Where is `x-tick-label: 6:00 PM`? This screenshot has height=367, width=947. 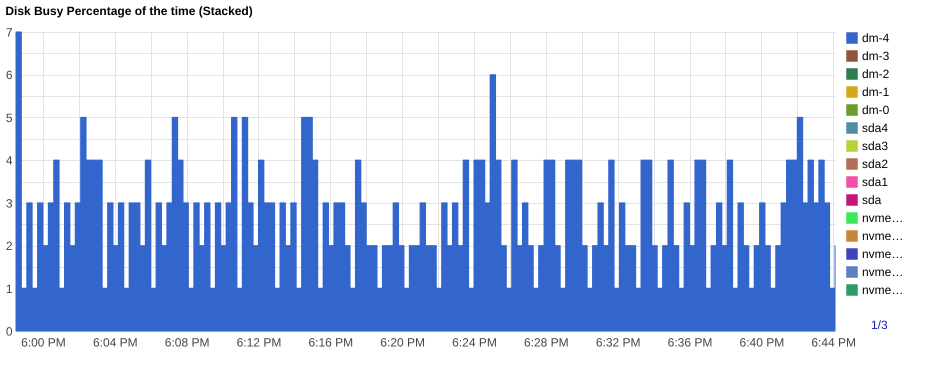
x-tick-label: 6:00 PM is located at coordinates (43, 343).